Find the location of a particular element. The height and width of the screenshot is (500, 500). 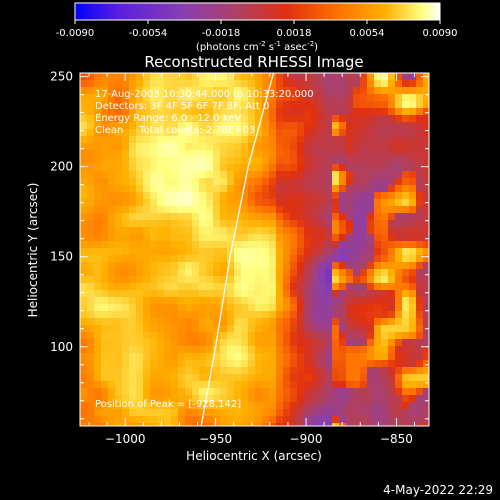

x-tick-label: −950 is located at coordinates (215, 439).